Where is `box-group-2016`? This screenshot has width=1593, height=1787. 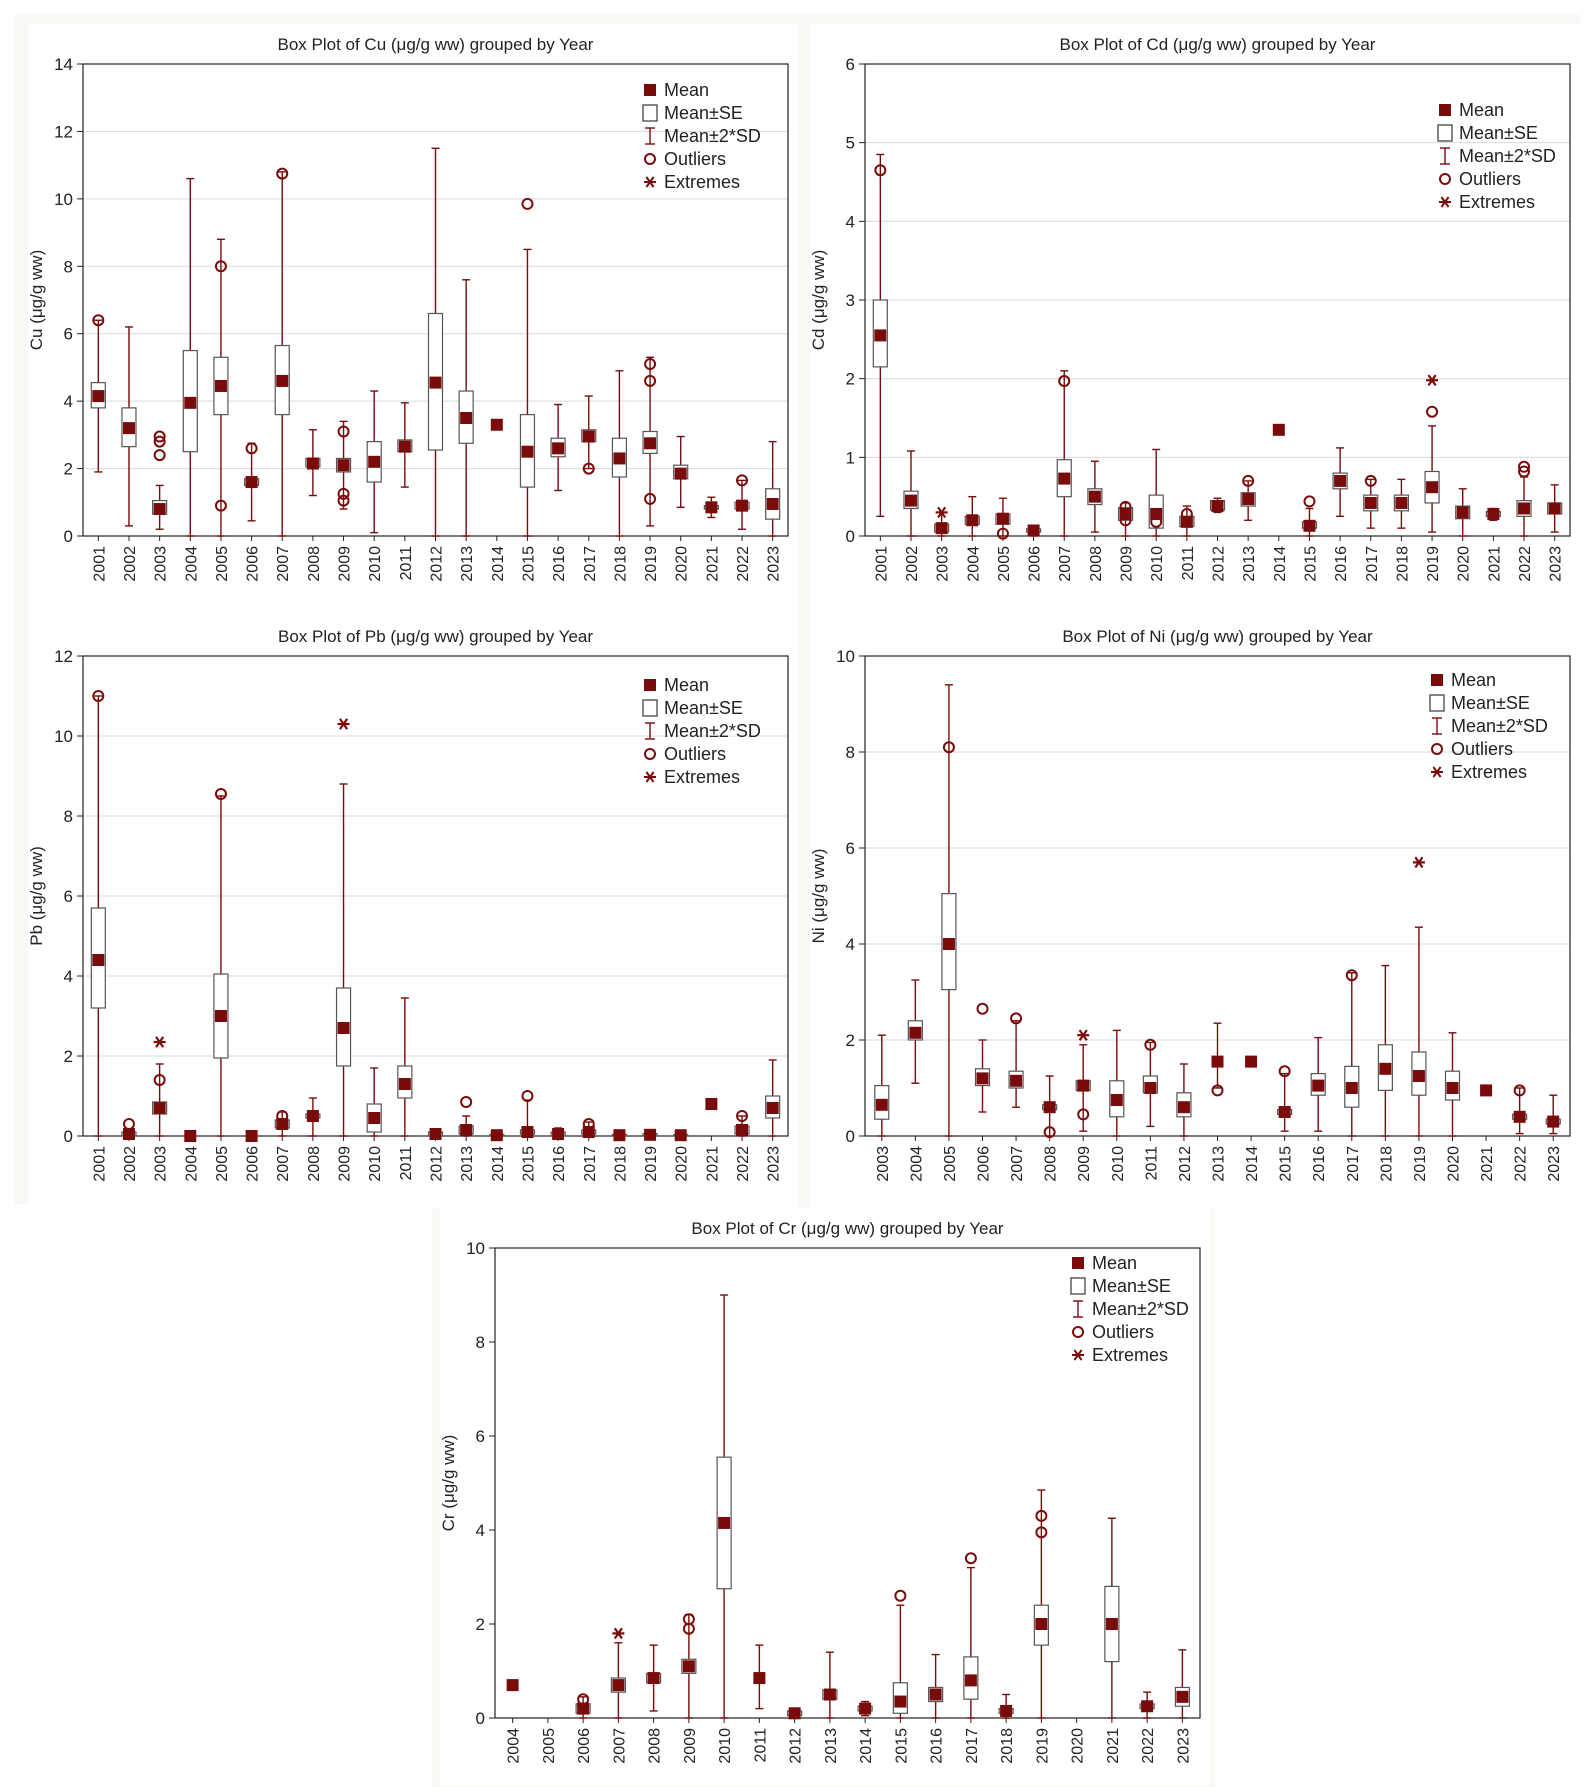 box-group-2016 is located at coordinates (558, 447).